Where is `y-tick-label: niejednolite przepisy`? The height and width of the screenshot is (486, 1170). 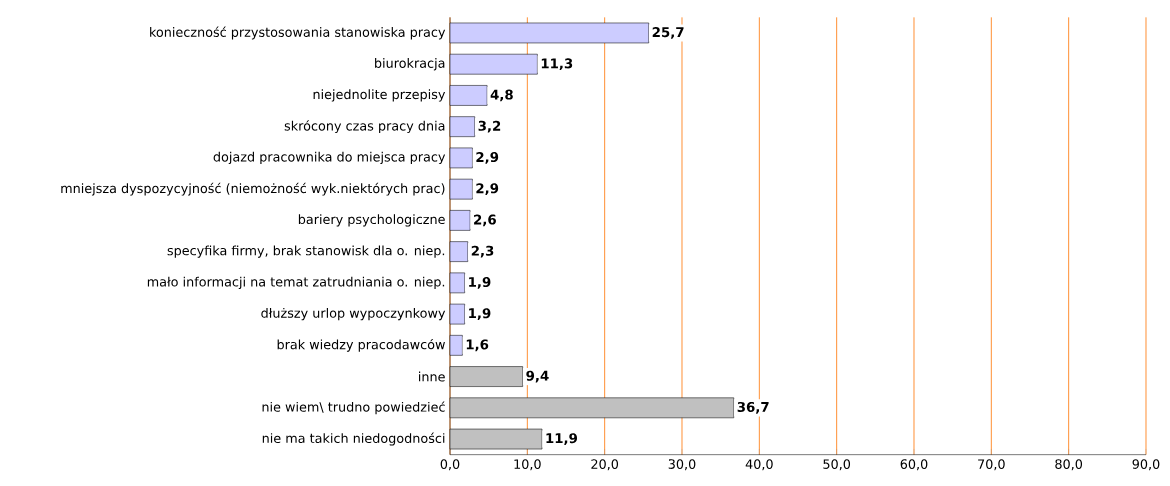 y-tick-label: niejednolite przepisy is located at coordinates (379, 95).